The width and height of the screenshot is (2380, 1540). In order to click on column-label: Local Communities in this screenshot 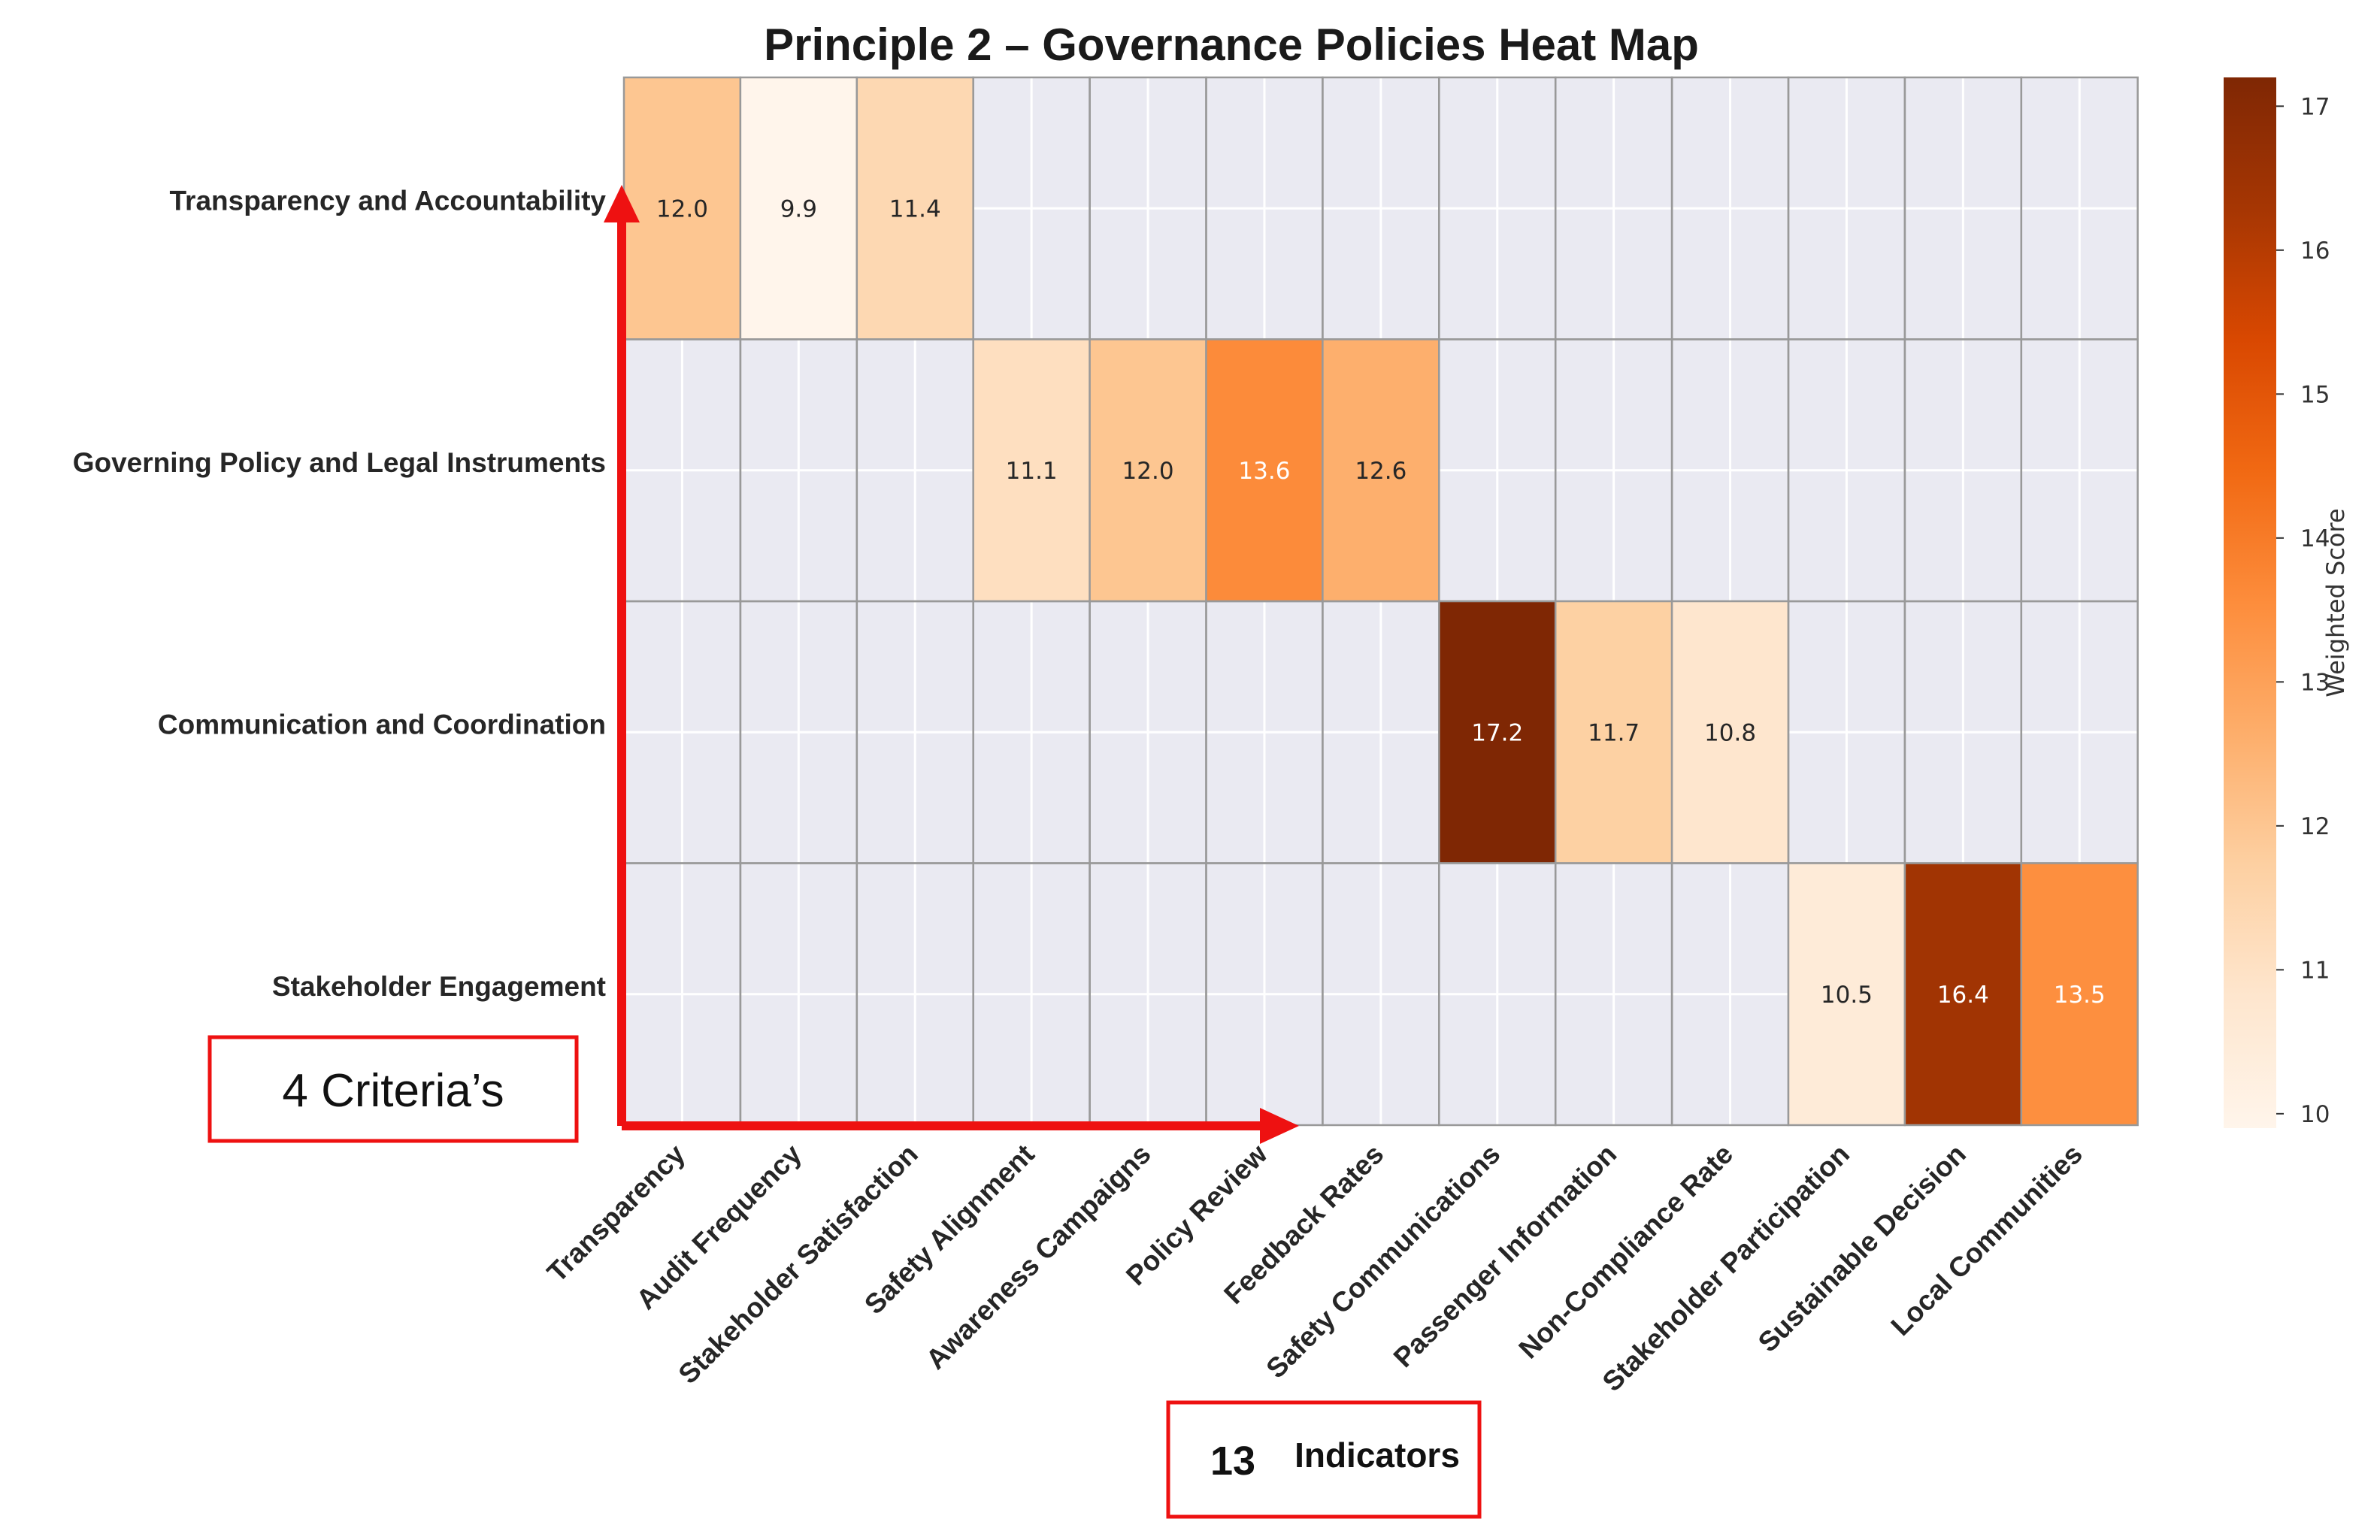, I will do `click(1986, 1240)`.